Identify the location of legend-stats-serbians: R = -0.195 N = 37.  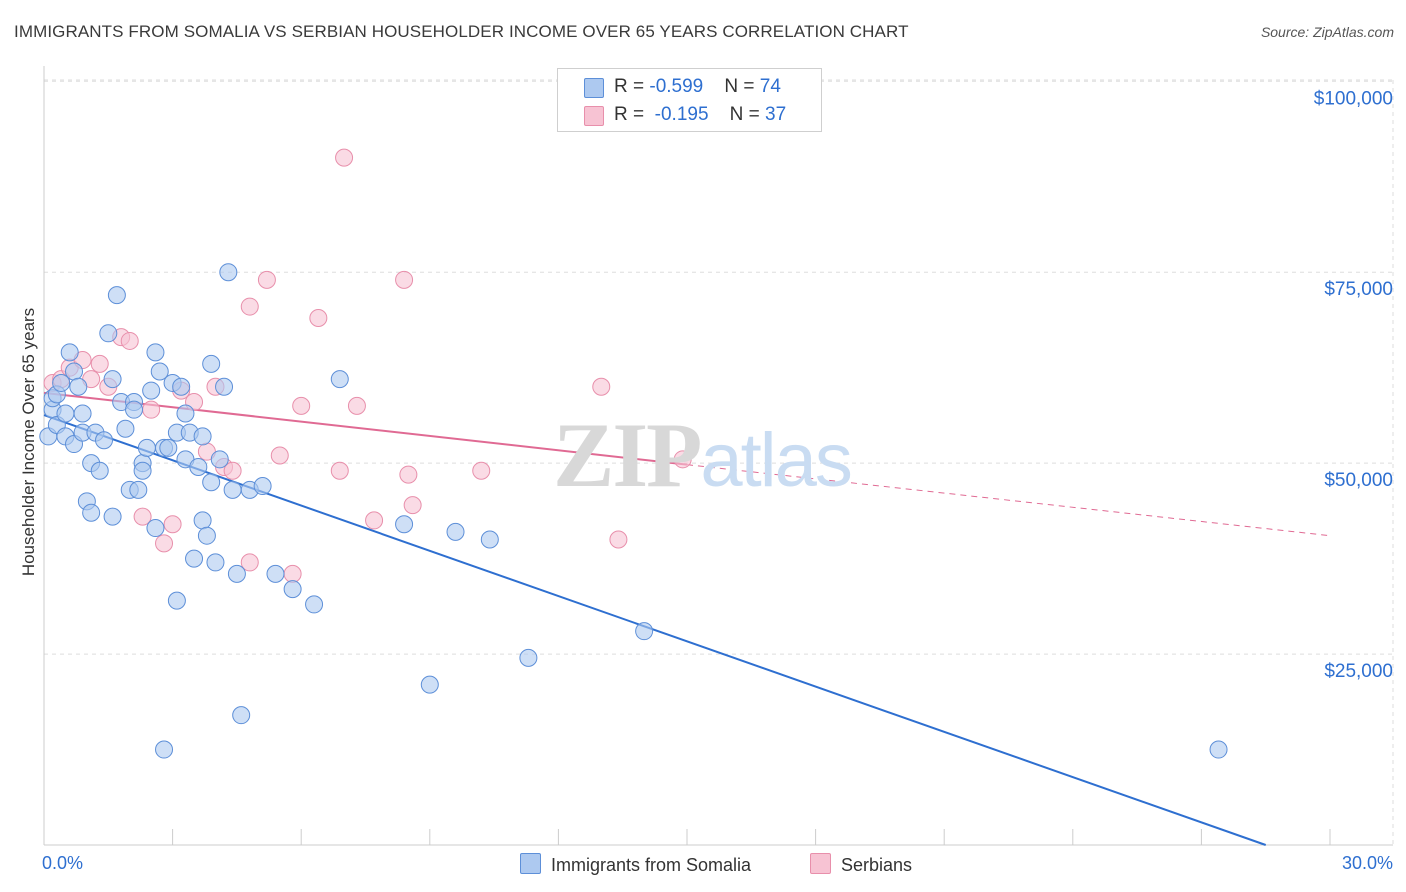
(700, 115).